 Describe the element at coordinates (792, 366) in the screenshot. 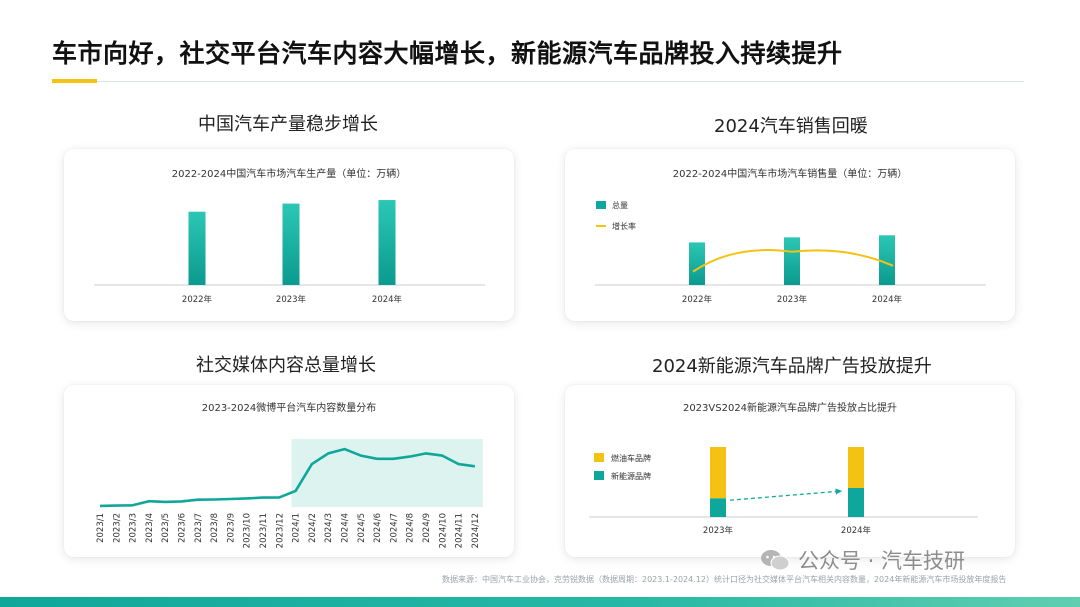

I see `section-heading-nev-ads: 2024新能源汽车品牌广告投放提升` at that location.